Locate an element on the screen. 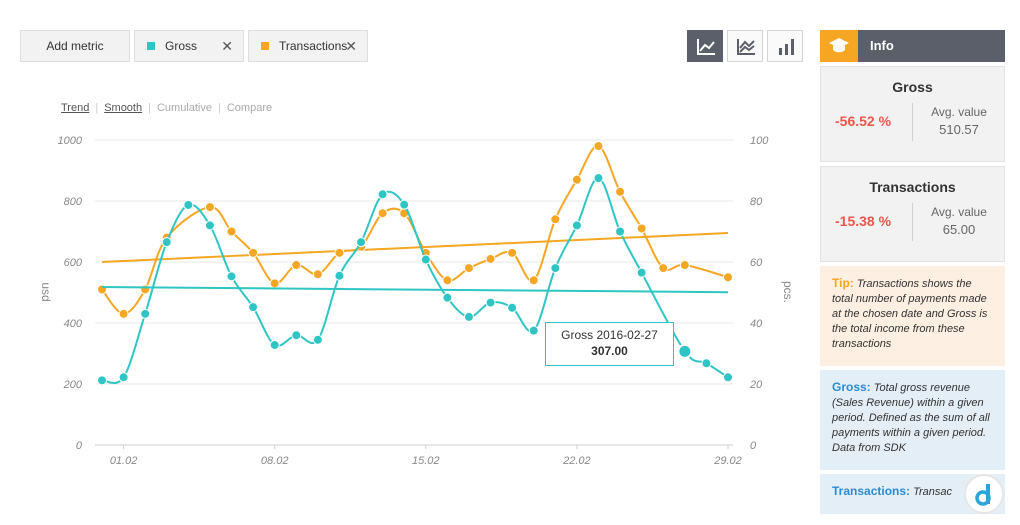  divider is located at coordinates (912, 222).